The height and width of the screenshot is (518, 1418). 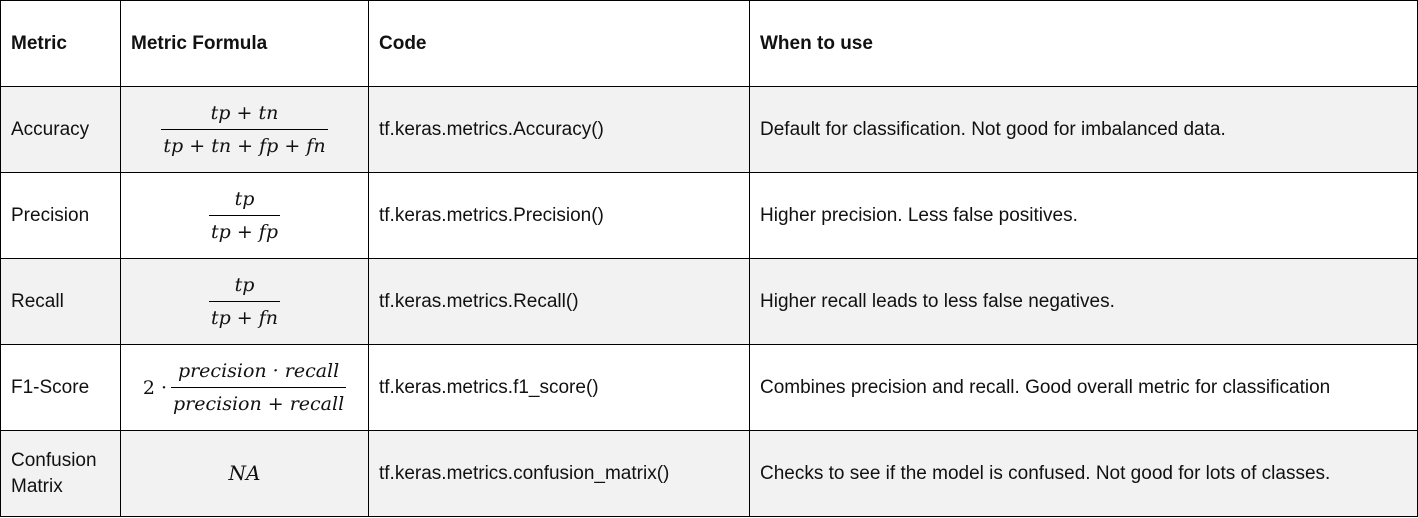 I want to click on formula-fraction: precision · recall precision + recall, so click(x=259, y=387).